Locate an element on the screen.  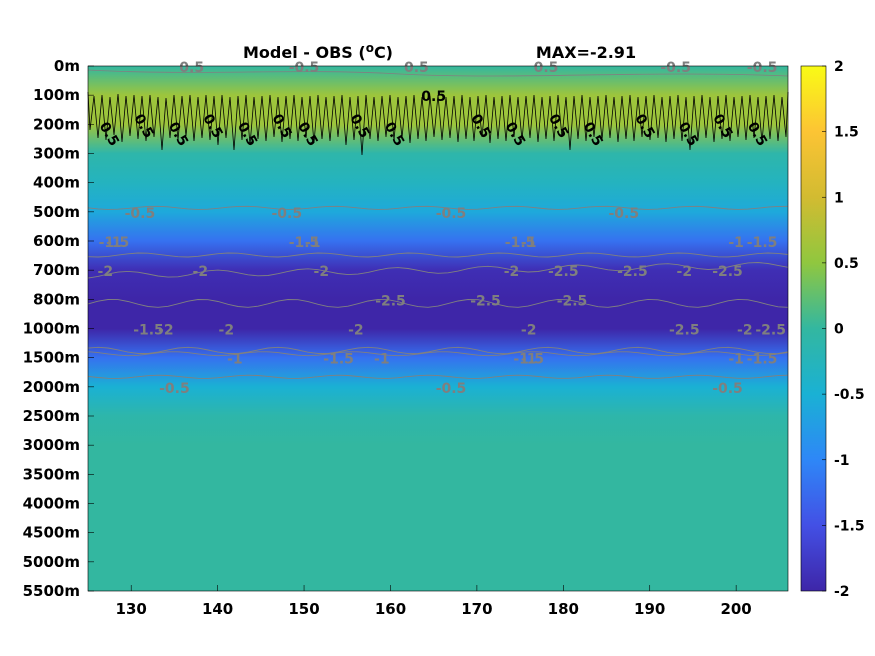
y-tick-label: 300m is located at coordinates (56, 154).